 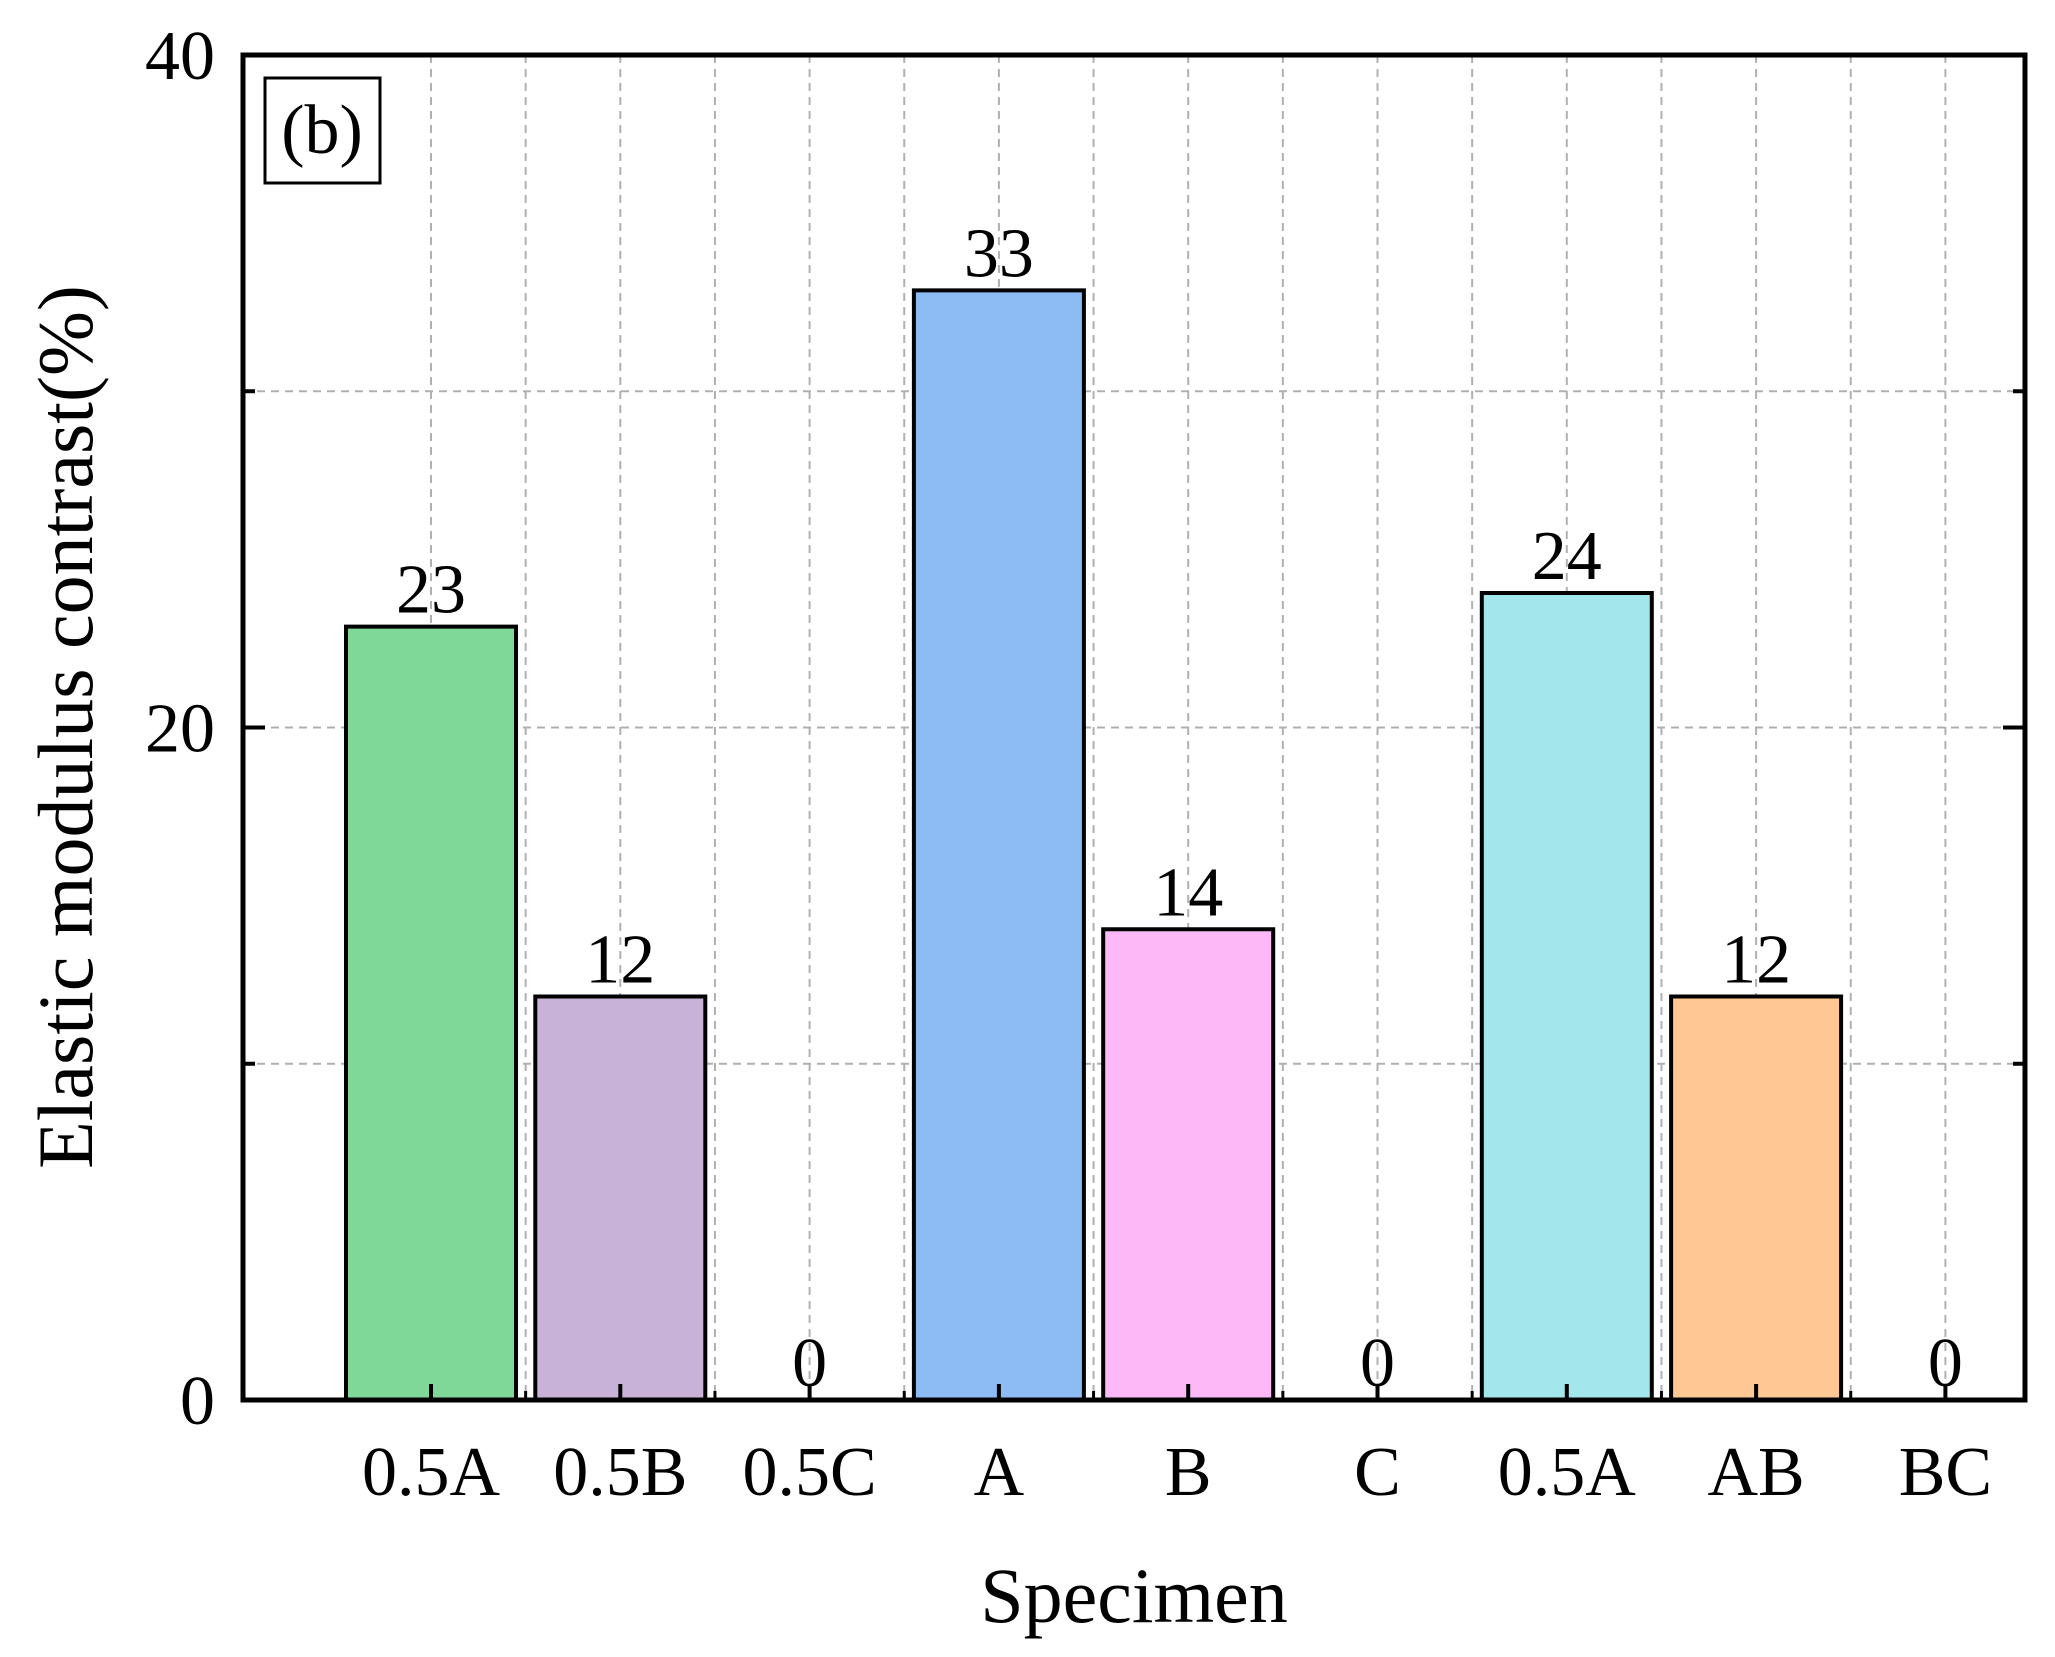 I want to click on y-tick-labels: 0 20 40, so click(x=180, y=729).